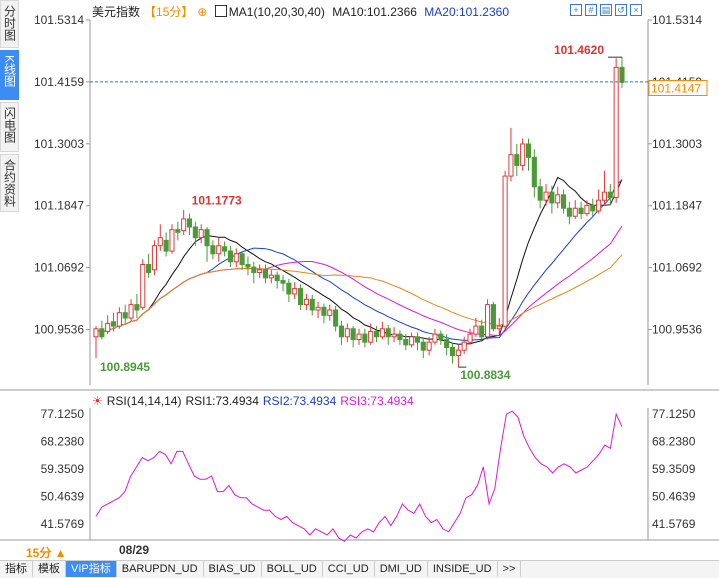 This screenshot has width=719, height=578. I want to click on indicator-tab: >>, so click(510, 569).